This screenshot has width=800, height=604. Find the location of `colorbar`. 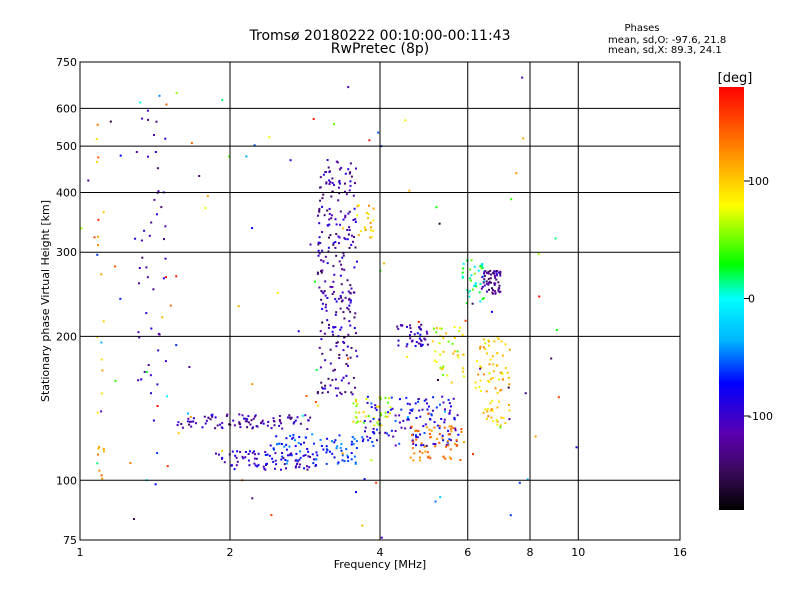

colorbar is located at coordinates (731, 298).